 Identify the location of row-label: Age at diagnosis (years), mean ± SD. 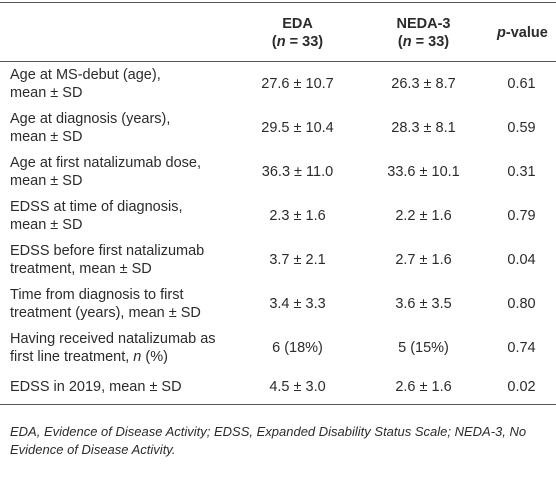
(117, 128).